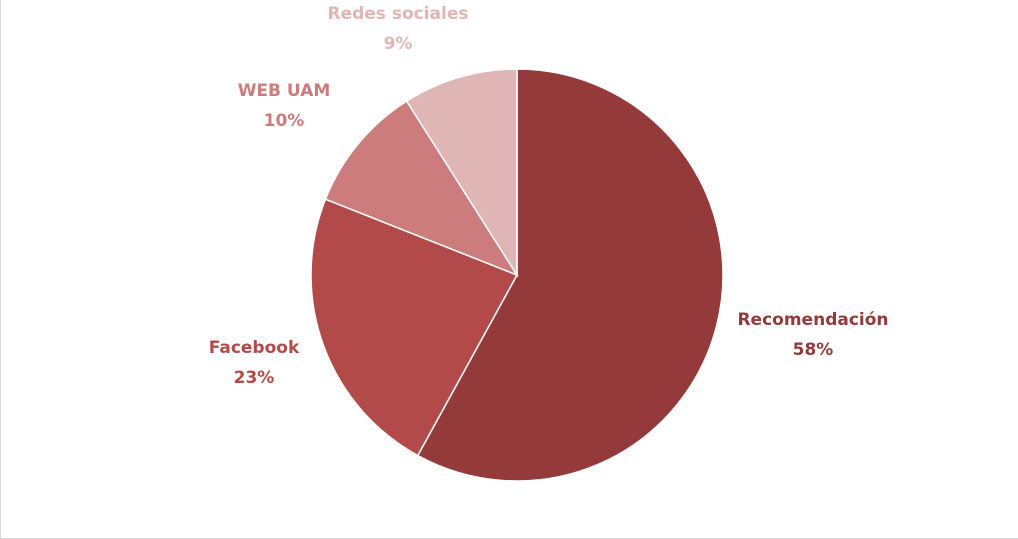  I want to click on pie-slice-redes-sociales, so click(461, 173).